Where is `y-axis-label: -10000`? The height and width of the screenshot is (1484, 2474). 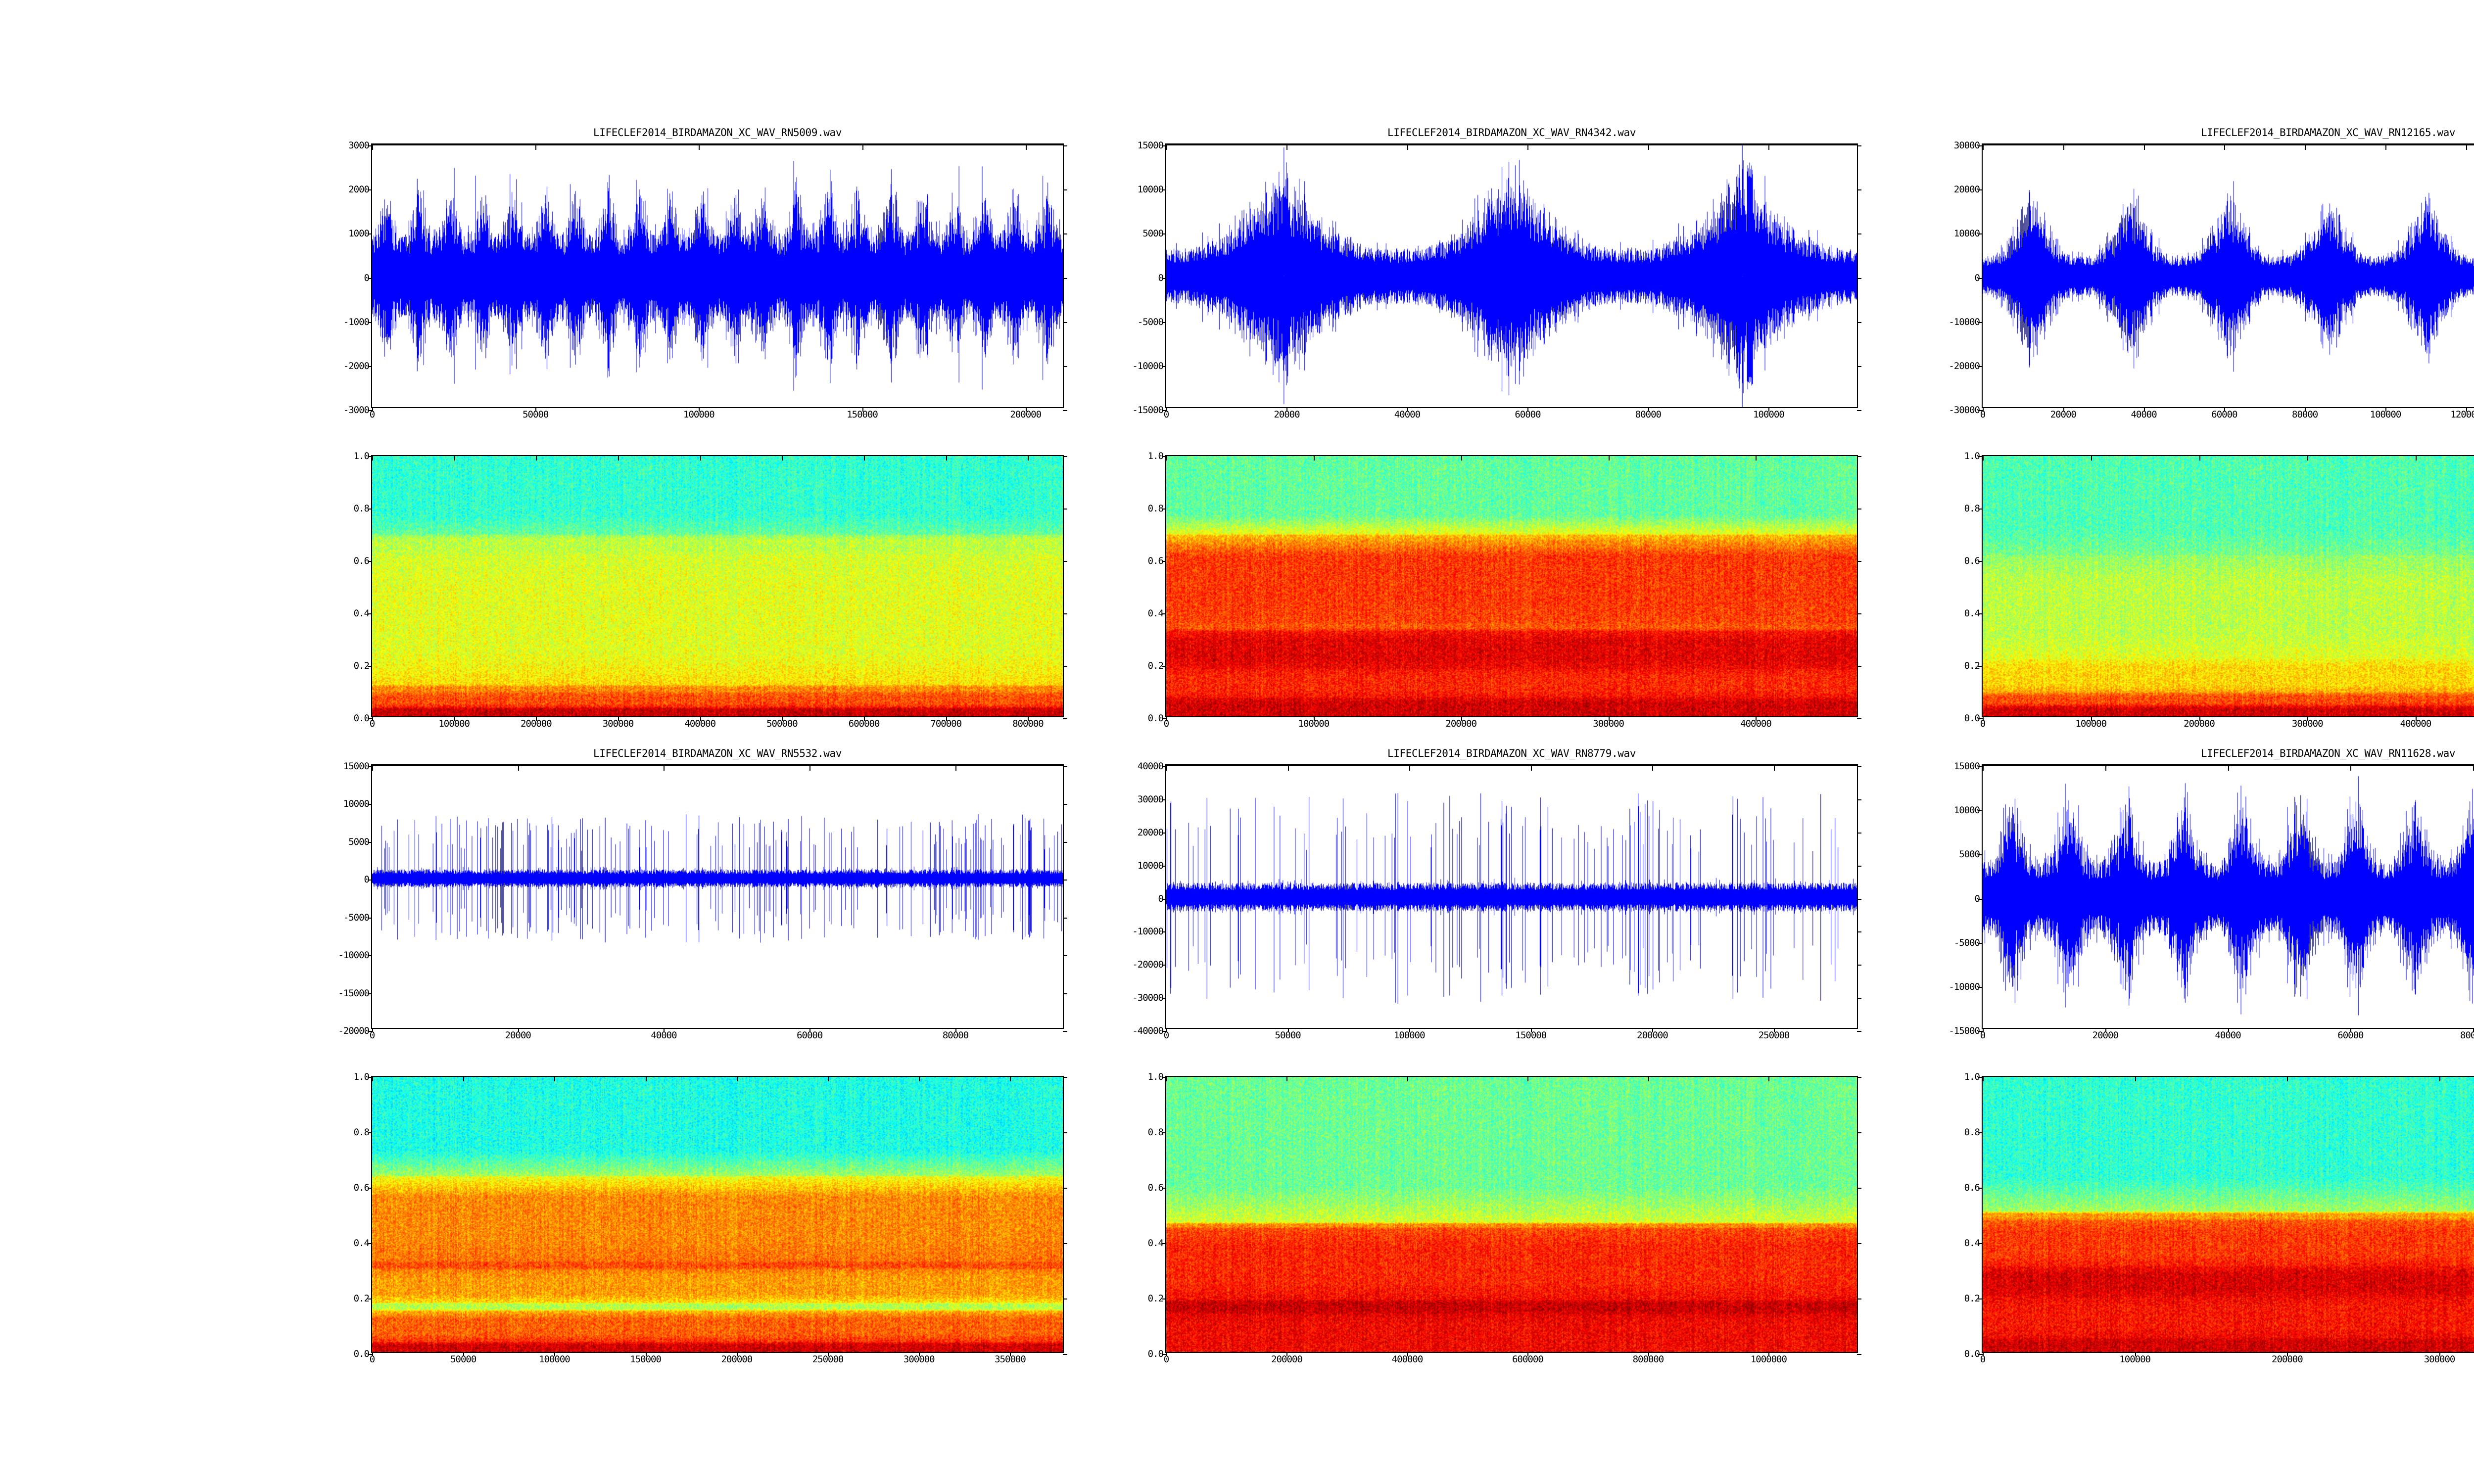
y-axis-label: -10000 is located at coordinates (1148, 931).